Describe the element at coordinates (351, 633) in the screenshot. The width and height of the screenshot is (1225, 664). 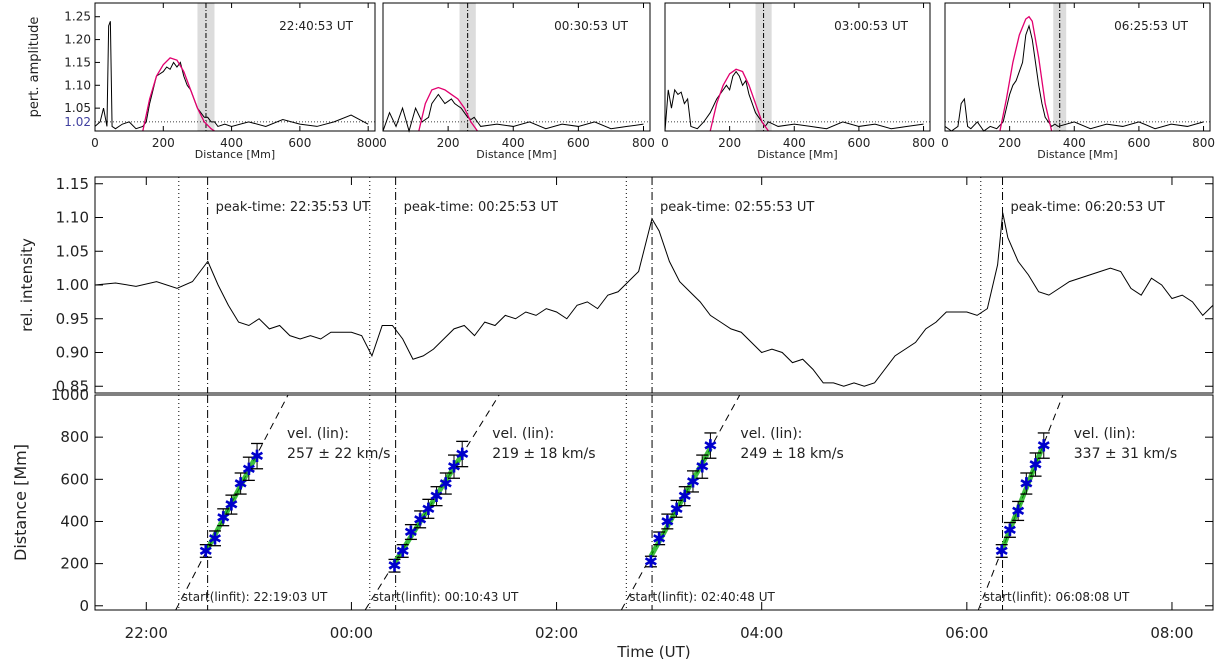
I see `x-tick-label: 00:00` at that location.